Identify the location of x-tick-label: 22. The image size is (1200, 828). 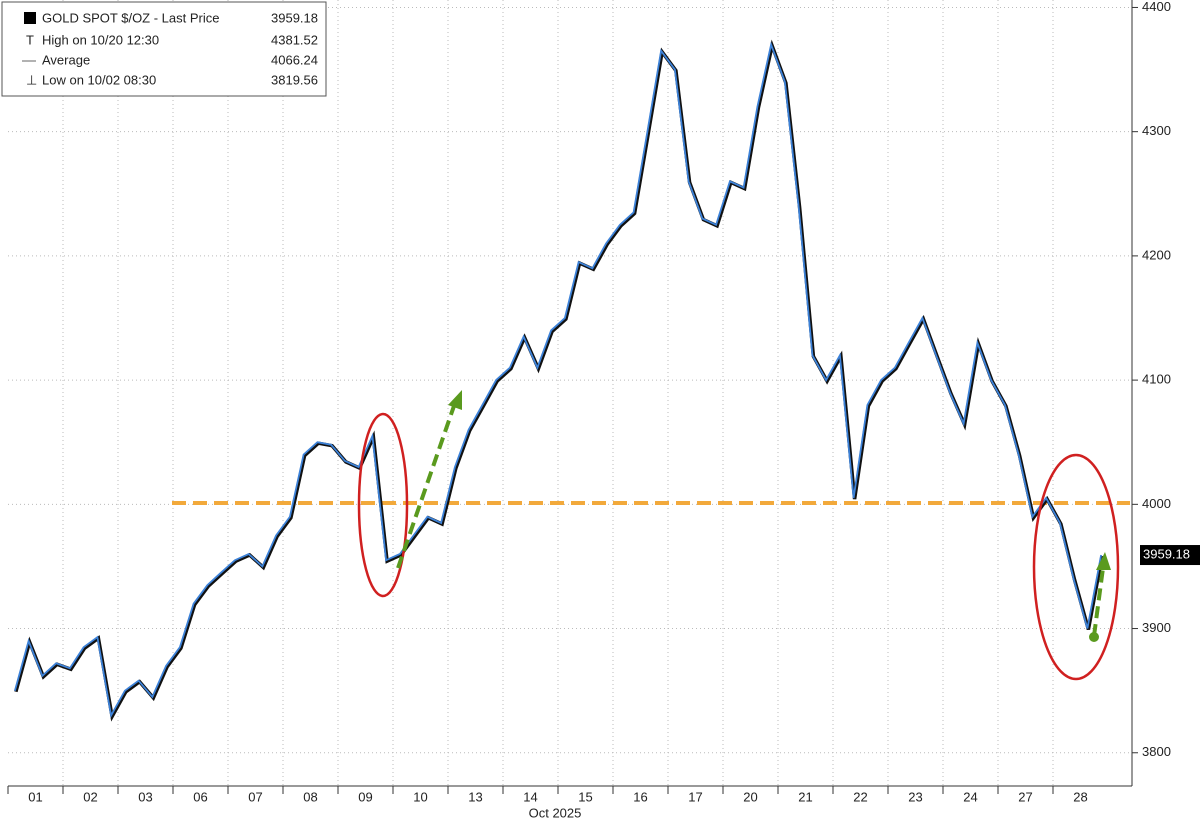
(860, 796).